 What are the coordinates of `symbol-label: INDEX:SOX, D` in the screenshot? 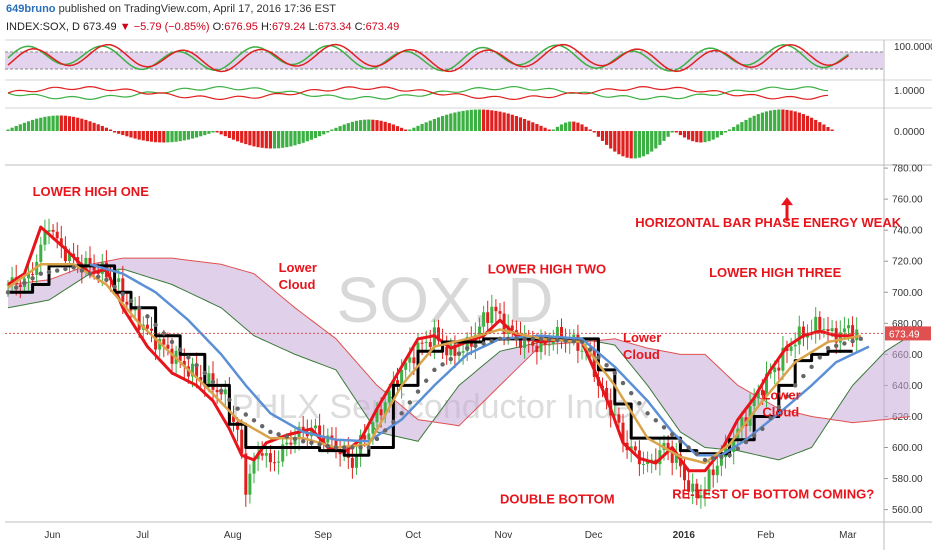 It's located at (43, 27).